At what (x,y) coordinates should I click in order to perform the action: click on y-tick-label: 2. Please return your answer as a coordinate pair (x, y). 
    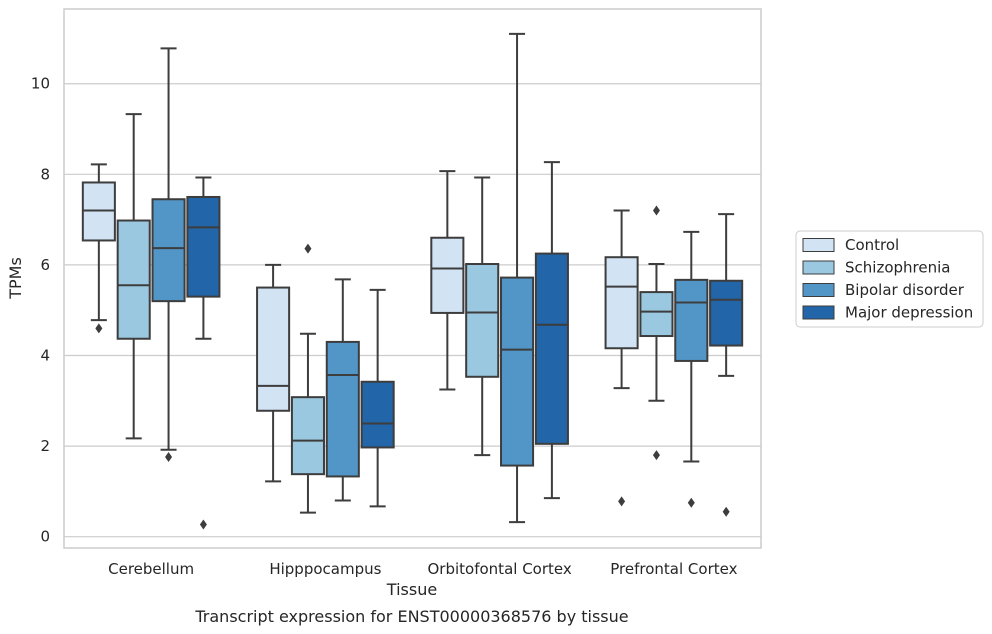
    Looking at the image, I should click on (45, 446).